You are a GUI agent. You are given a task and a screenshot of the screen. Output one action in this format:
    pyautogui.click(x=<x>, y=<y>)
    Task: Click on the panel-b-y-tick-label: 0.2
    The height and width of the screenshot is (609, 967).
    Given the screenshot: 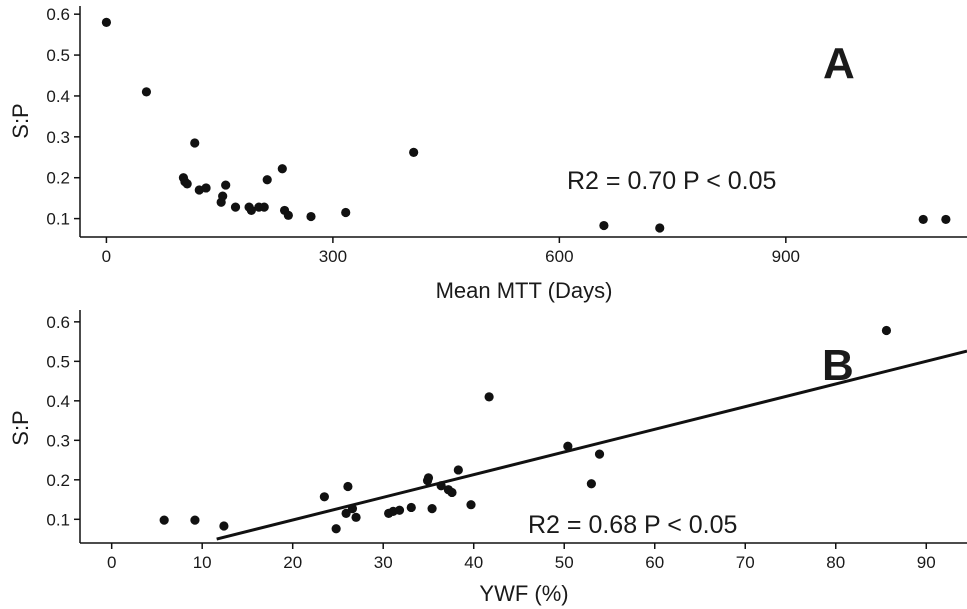 What is the action you would take?
    pyautogui.click(x=58, y=480)
    